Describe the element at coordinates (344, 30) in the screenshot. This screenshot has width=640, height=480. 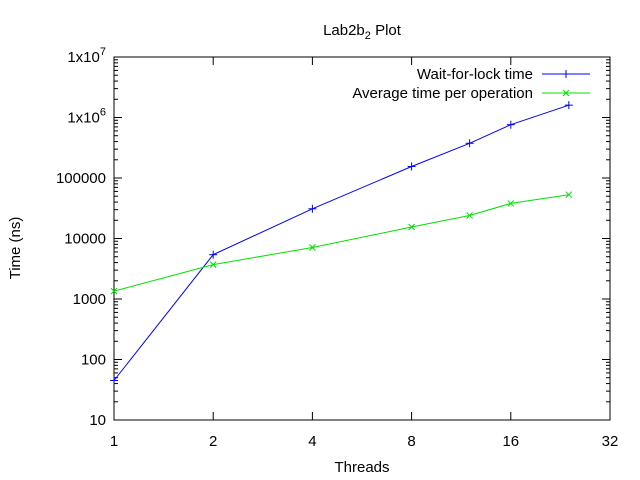
I see `chart-title-main: Lab2b` at that location.